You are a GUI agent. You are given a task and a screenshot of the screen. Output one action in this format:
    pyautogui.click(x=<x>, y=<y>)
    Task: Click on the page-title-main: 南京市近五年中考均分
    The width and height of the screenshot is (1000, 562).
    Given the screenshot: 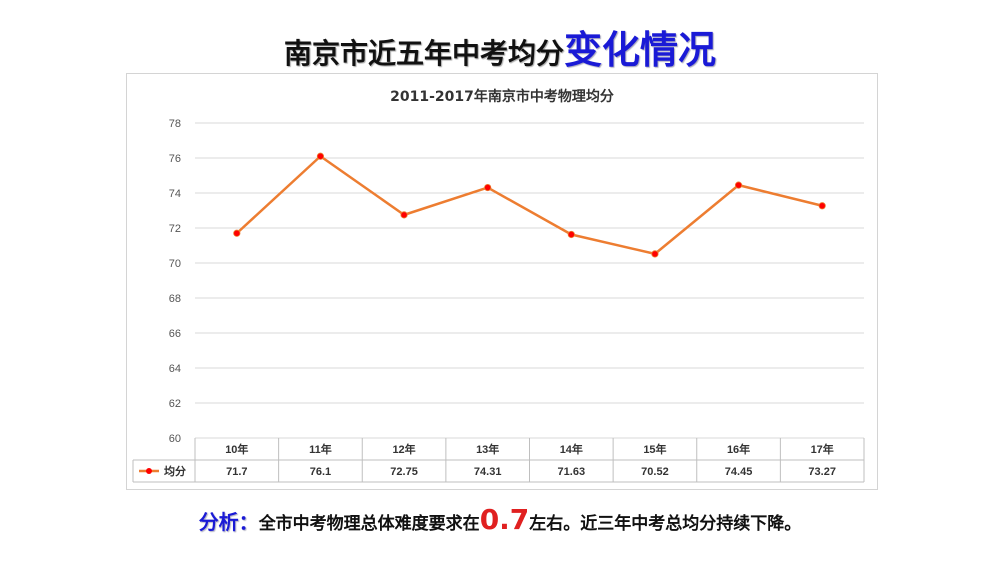 What is the action you would take?
    pyautogui.click(x=423, y=53)
    